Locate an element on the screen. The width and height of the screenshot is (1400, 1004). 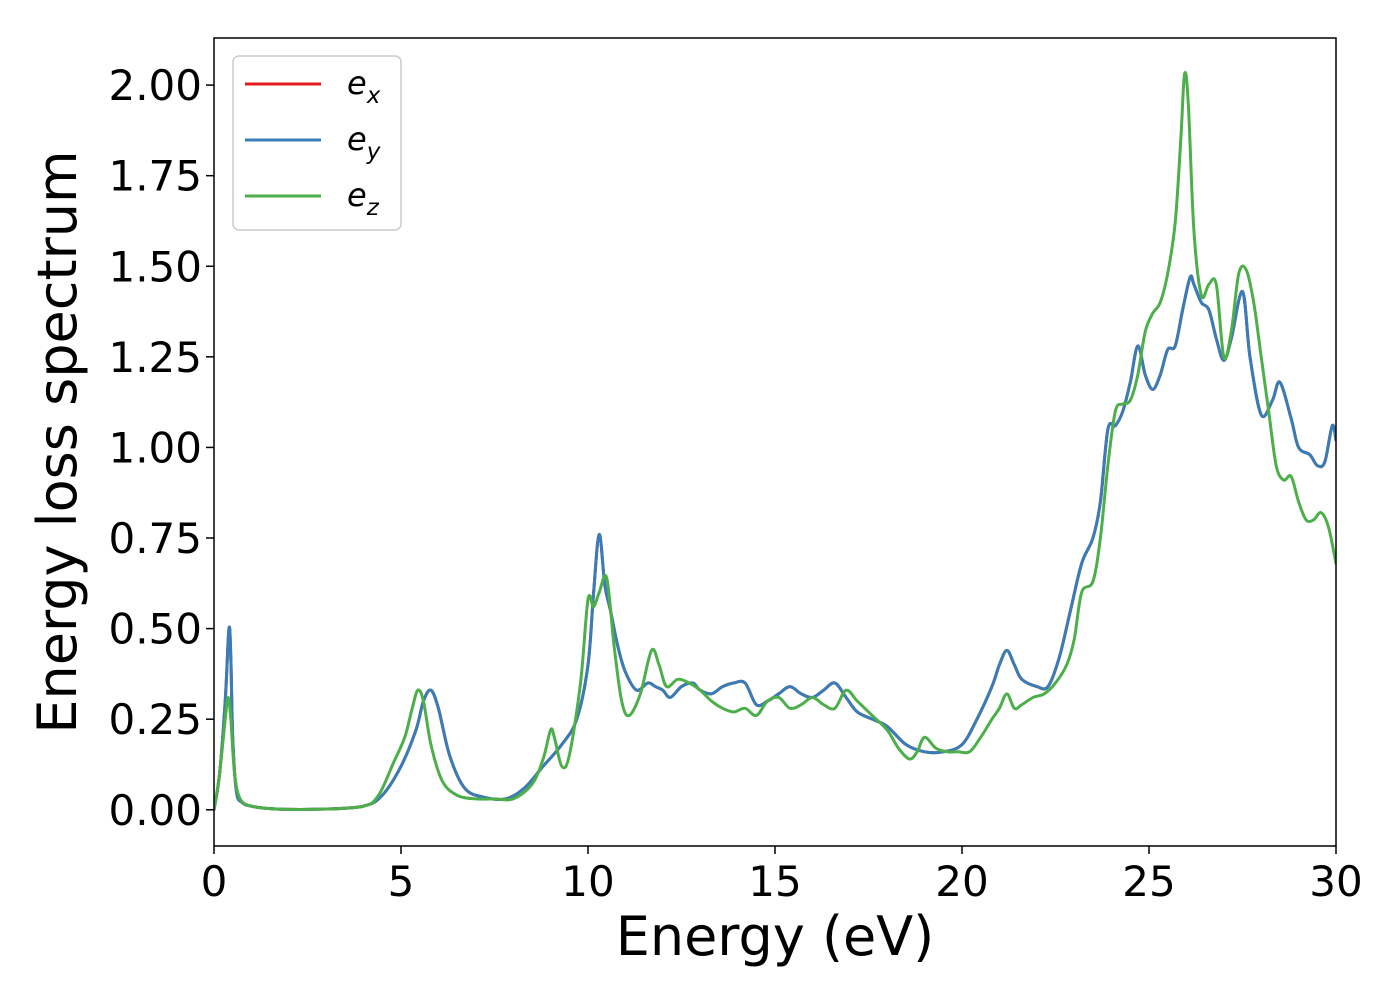
legend-label: ez is located at coordinates (363, 198).